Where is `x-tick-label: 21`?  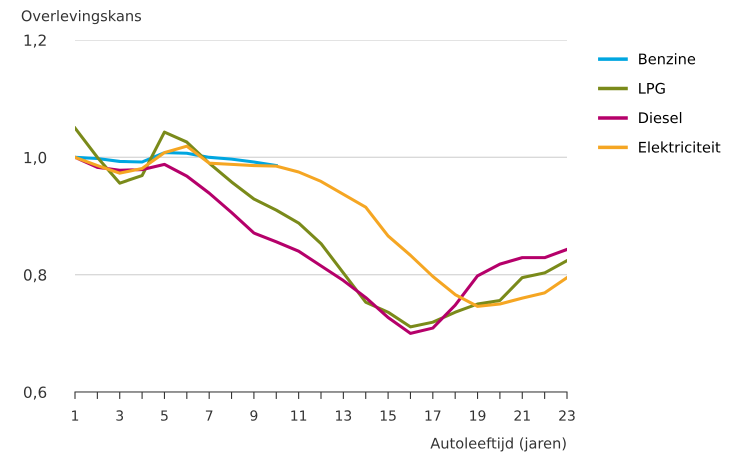 x-tick-label: 21 is located at coordinates (522, 415).